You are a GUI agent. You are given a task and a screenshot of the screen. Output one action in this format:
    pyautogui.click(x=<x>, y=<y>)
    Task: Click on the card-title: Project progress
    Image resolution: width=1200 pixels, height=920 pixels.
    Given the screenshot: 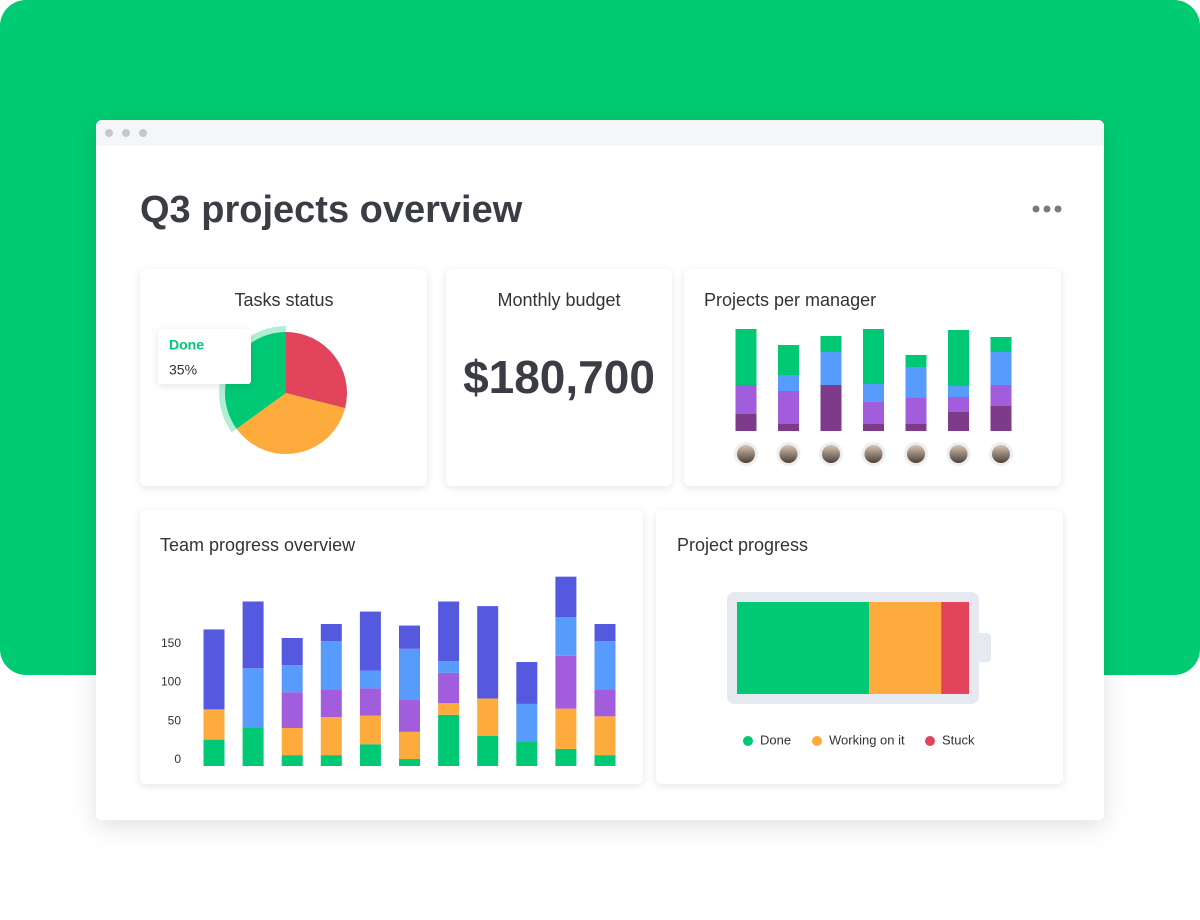 What is the action you would take?
    pyautogui.click(x=742, y=545)
    